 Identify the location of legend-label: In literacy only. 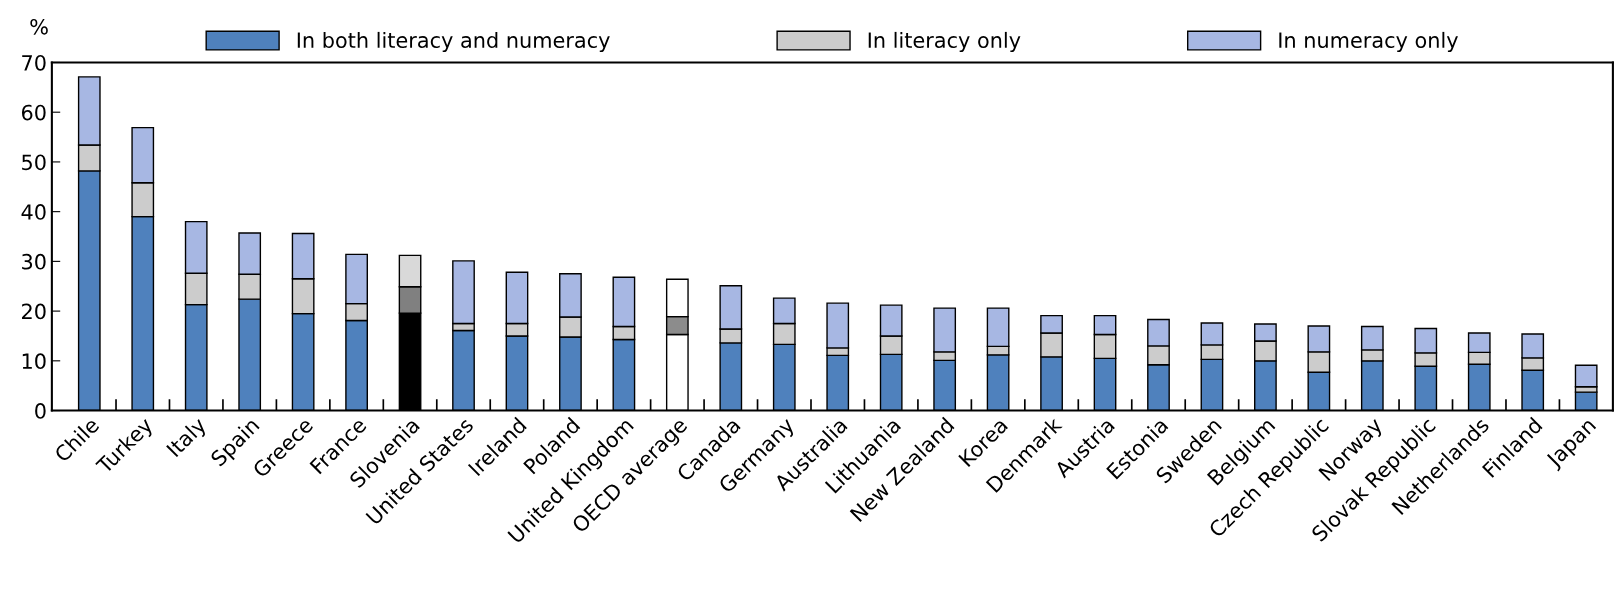
(944, 42).